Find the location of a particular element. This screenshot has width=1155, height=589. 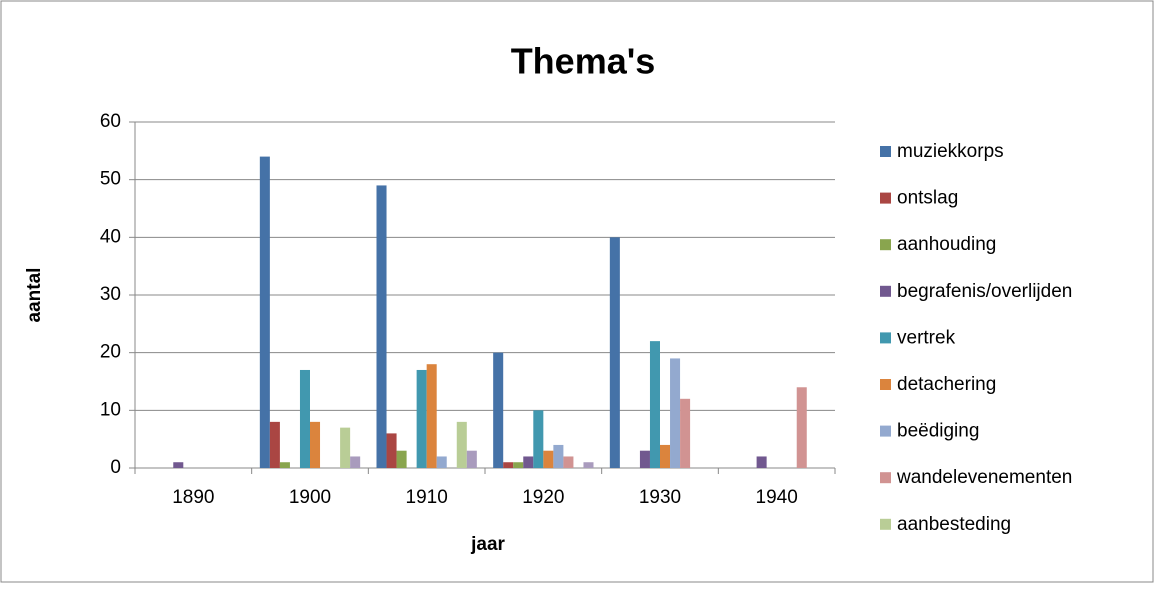

x-tick-label: 1890 is located at coordinates (193, 497).